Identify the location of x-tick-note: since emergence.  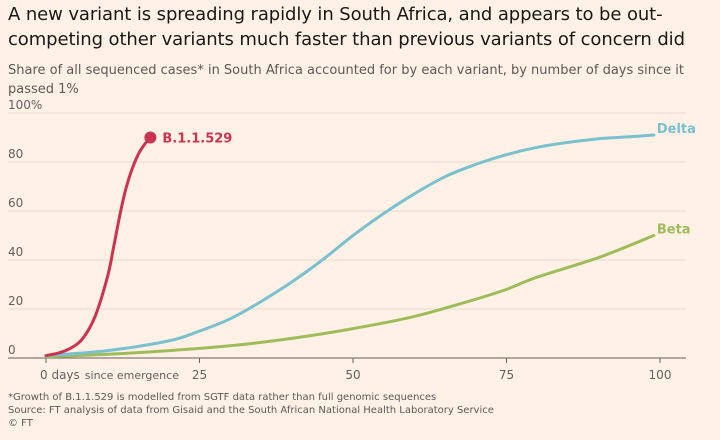
(132, 375).